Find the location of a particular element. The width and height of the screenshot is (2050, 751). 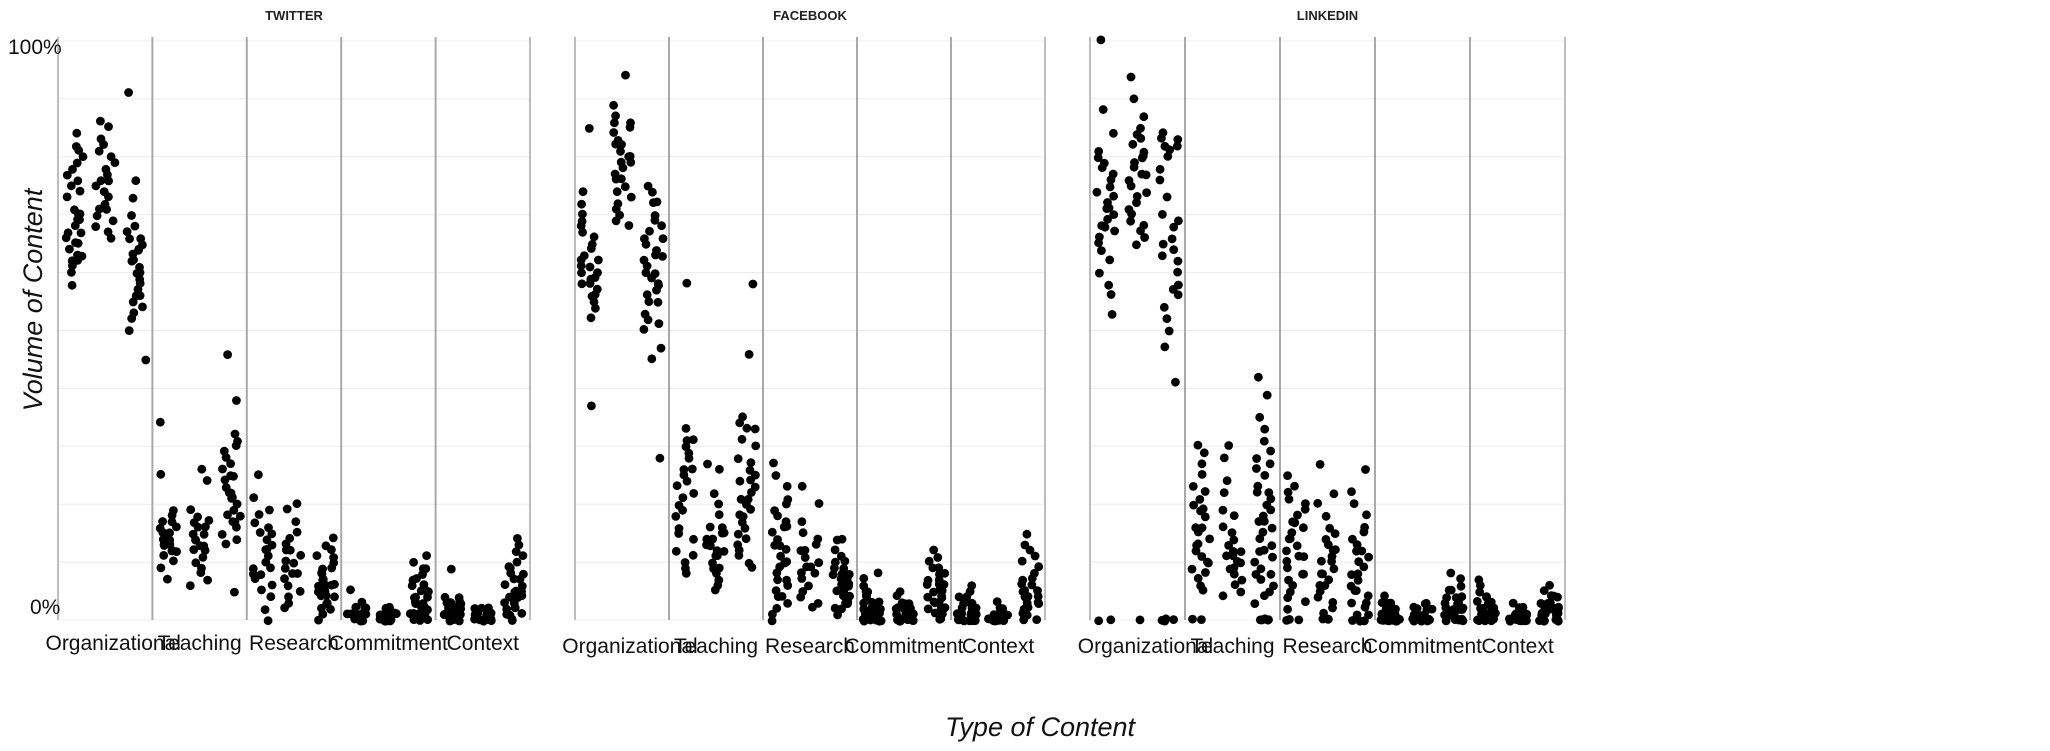

category-label: Research is located at coordinates (294, 643).